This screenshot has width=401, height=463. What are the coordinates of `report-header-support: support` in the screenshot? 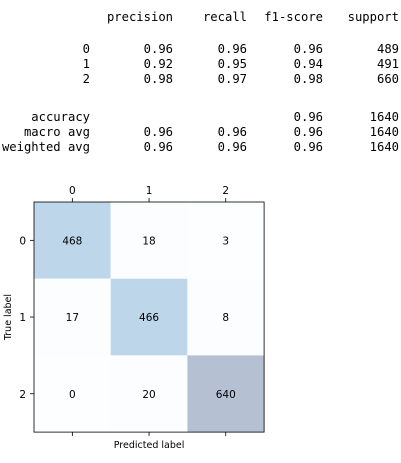 It's located at (373, 17).